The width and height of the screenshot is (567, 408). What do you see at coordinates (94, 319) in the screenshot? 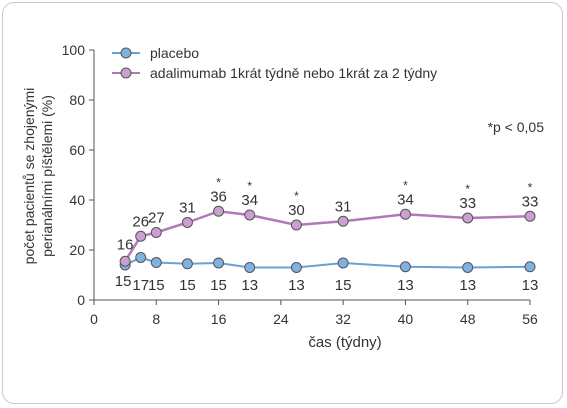
I see `x-tick-label: 0` at bounding box center [94, 319].